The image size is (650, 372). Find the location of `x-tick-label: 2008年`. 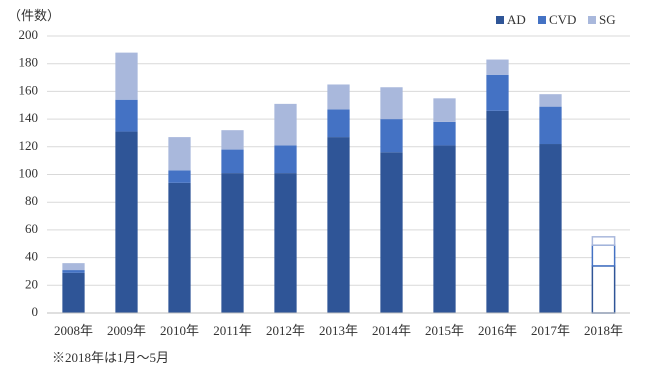

x-tick-label: 2008年 is located at coordinates (73, 330).